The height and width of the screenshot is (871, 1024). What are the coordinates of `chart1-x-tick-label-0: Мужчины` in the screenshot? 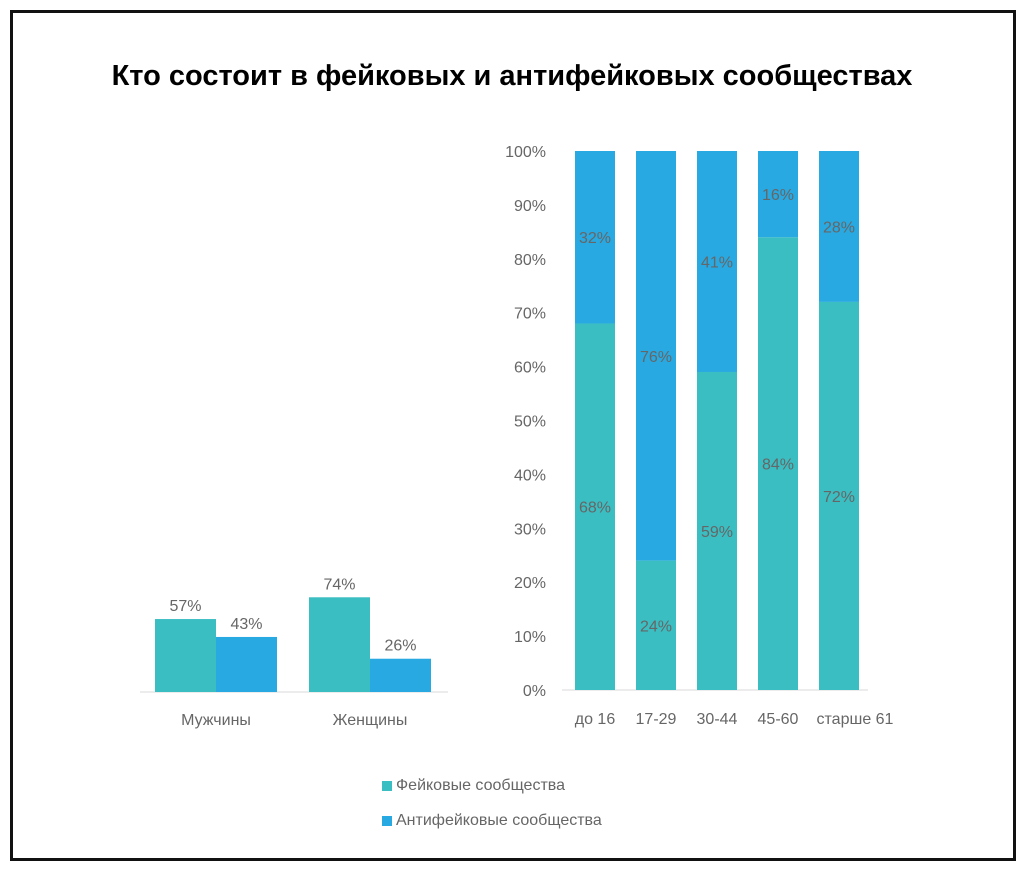 It's located at (216, 720).